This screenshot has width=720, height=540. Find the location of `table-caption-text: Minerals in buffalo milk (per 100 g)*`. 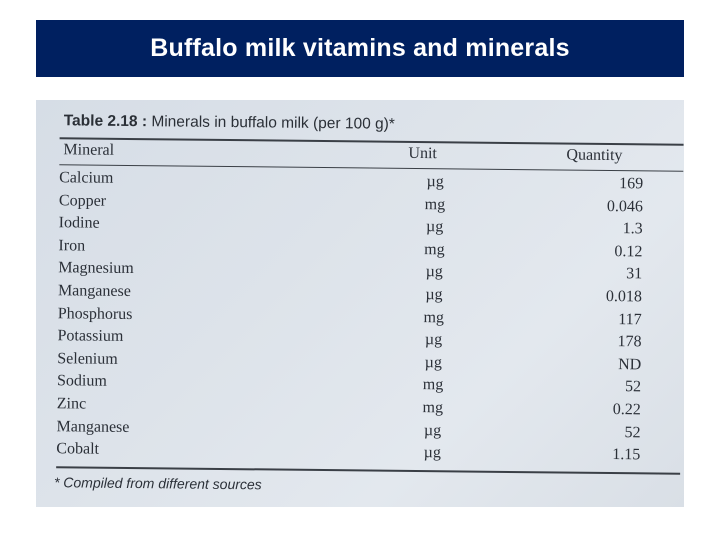

table-caption-text: Minerals in buffalo milk (per 100 g)* is located at coordinates (273, 123).